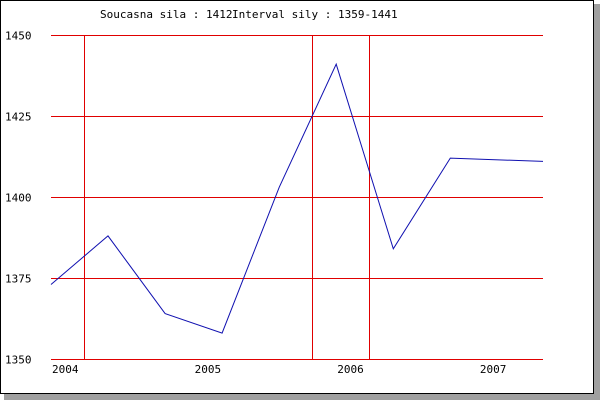 The width and height of the screenshot is (600, 400). What do you see at coordinates (65, 369) in the screenshot?
I see `x-tick-label: 2004` at bounding box center [65, 369].